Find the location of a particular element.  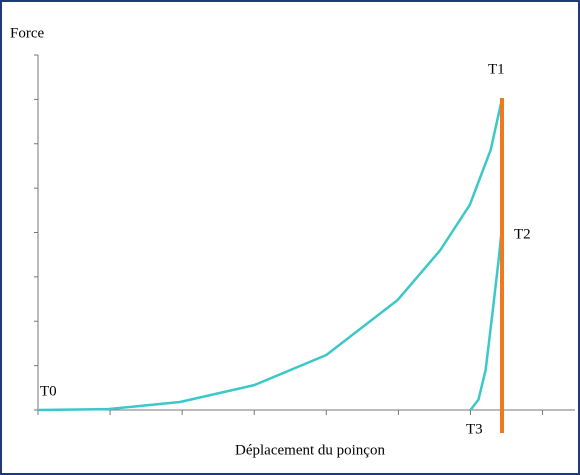

x-axis-label: Déplacement du poinçon is located at coordinates (310, 450).